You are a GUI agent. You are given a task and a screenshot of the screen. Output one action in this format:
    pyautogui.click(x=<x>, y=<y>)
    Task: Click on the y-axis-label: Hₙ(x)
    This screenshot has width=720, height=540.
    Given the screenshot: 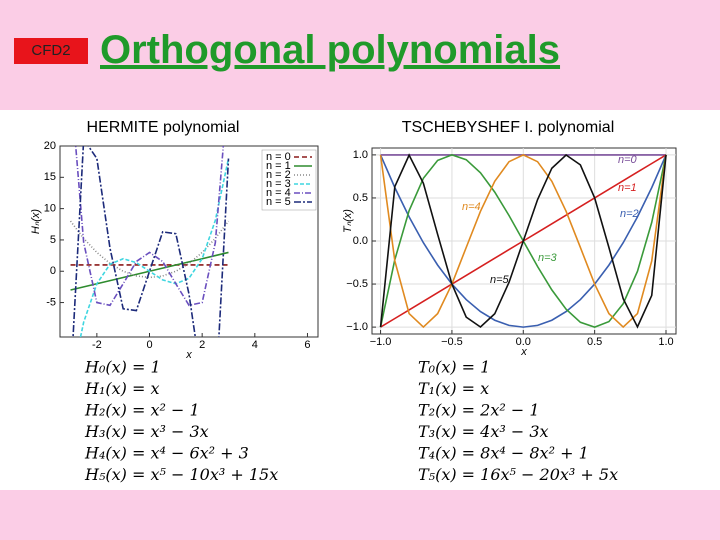 What is the action you would take?
    pyautogui.click(x=36, y=221)
    